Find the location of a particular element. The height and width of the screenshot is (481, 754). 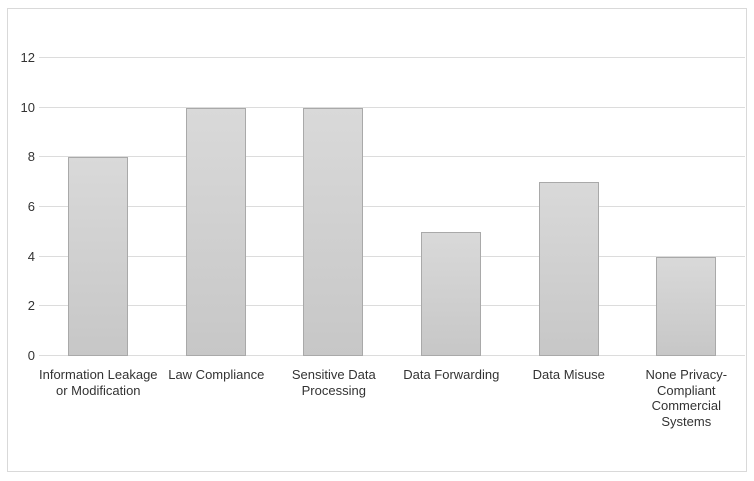

bar-law-compliance is located at coordinates (215, 231).